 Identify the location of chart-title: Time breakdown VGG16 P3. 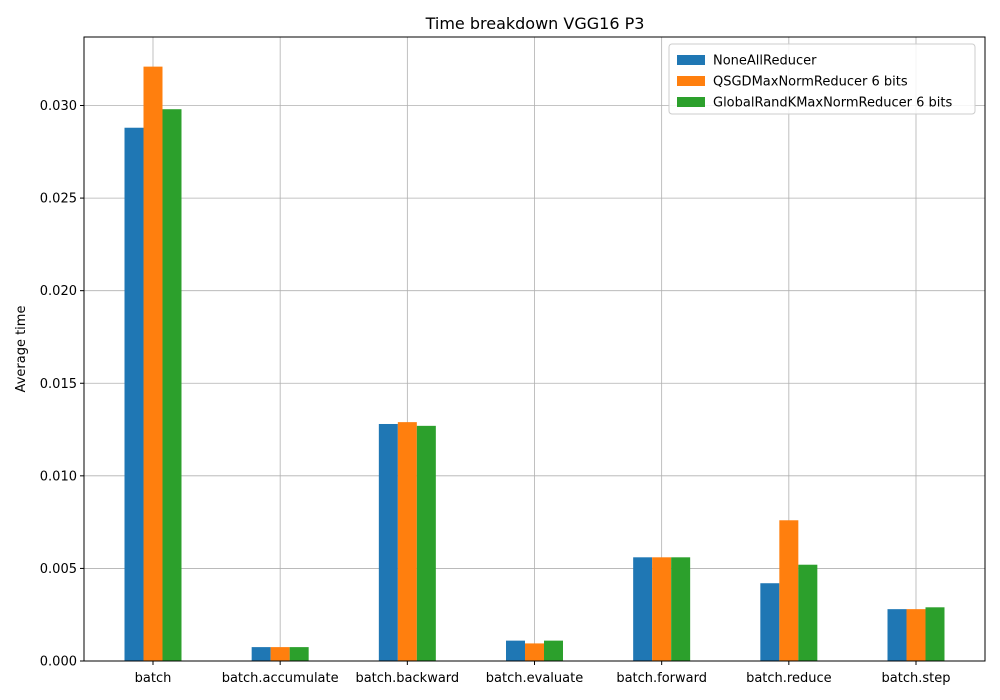
(535, 23).